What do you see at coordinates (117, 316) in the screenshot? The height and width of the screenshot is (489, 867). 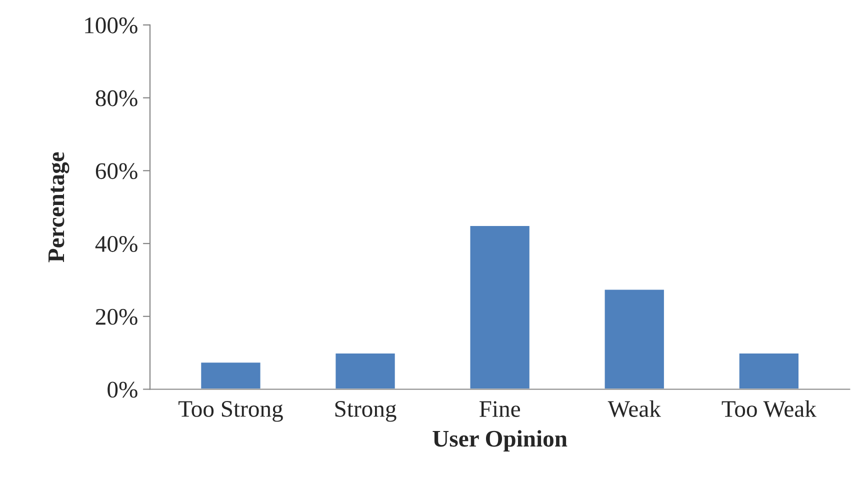 I see `y-tick-label: 20%` at bounding box center [117, 316].